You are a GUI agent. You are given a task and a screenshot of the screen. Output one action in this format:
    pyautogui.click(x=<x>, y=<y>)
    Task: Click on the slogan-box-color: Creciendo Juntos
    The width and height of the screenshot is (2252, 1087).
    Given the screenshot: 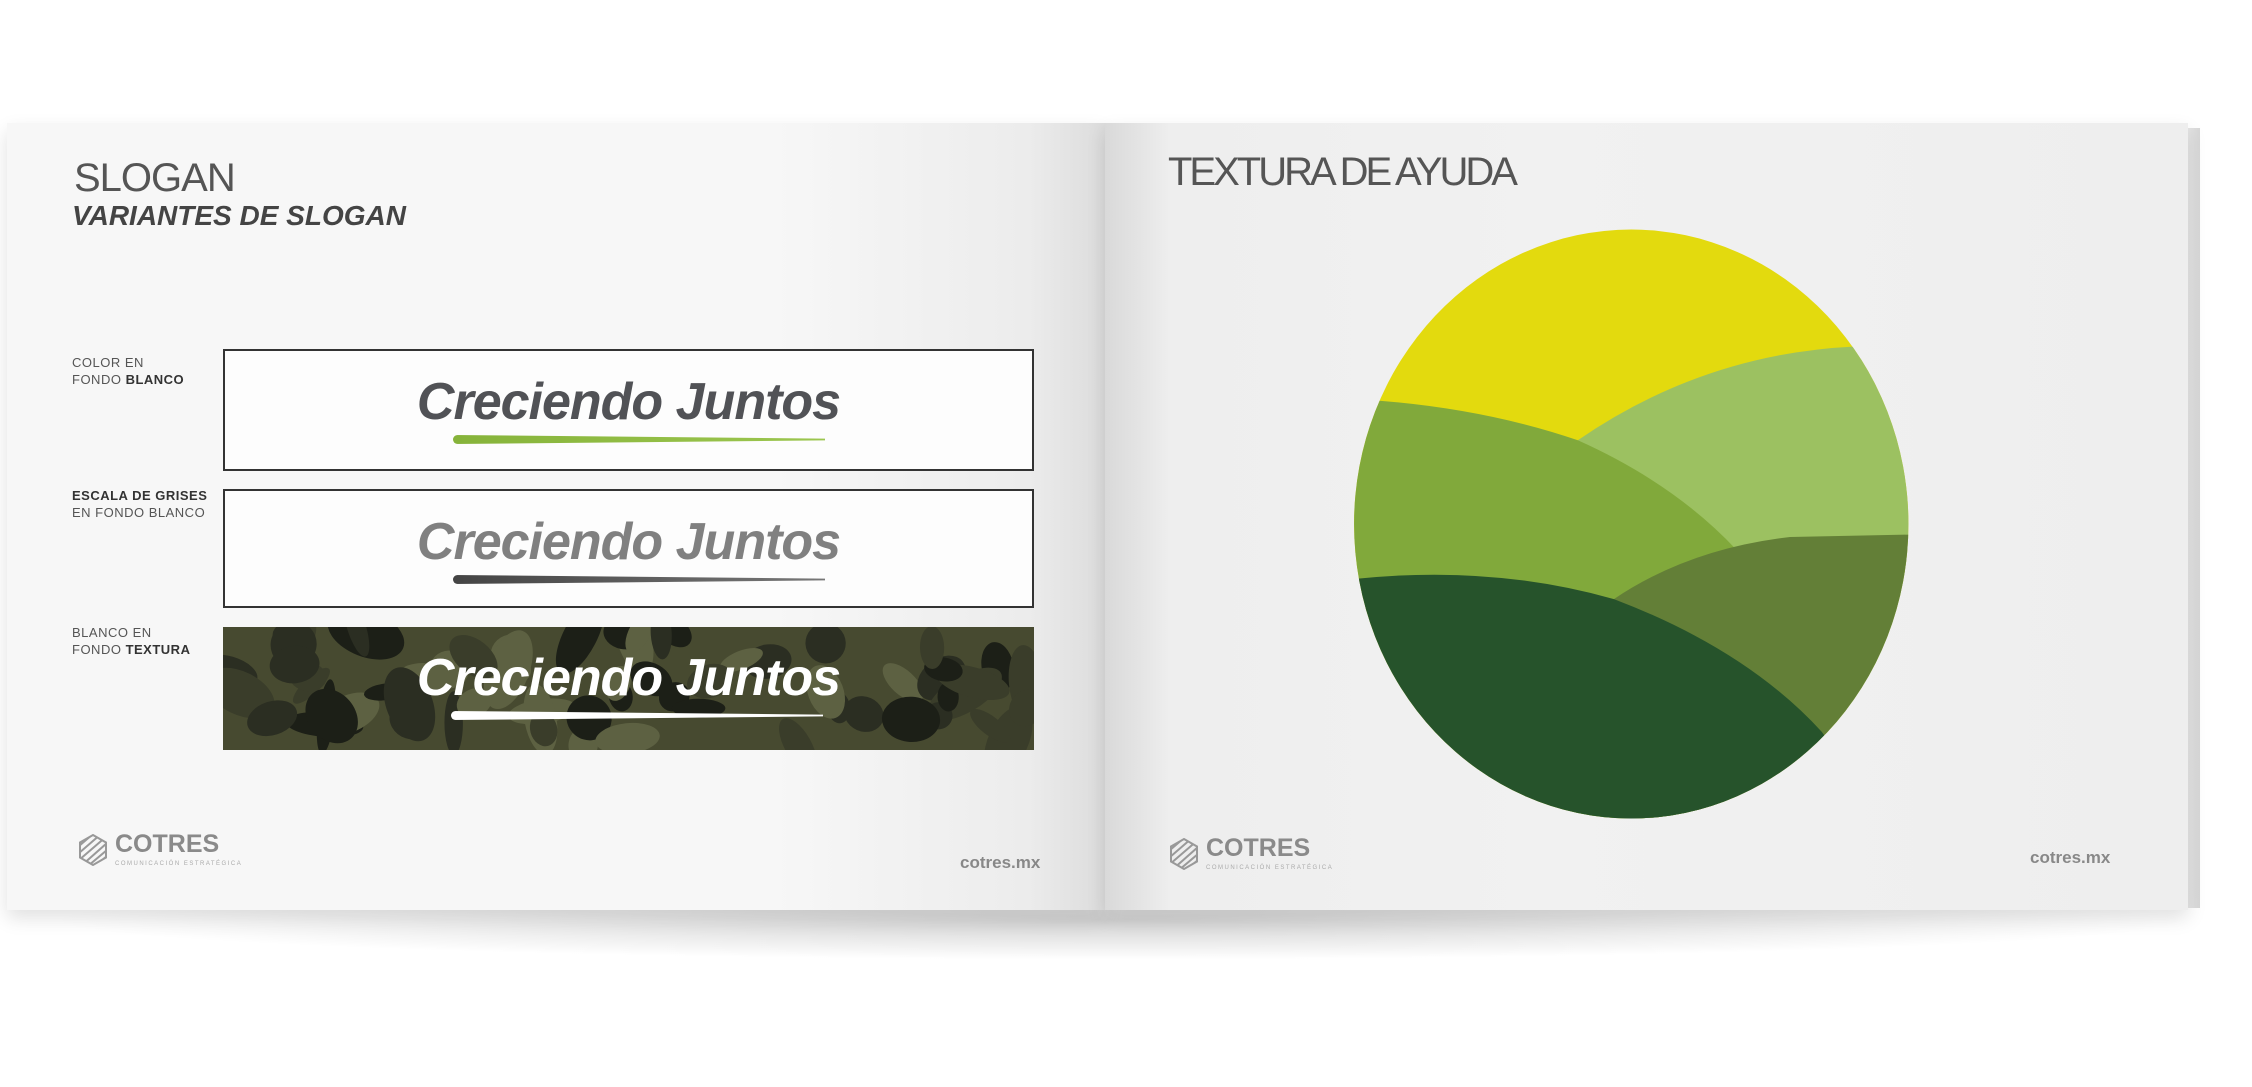 What is the action you would take?
    pyautogui.click(x=628, y=410)
    